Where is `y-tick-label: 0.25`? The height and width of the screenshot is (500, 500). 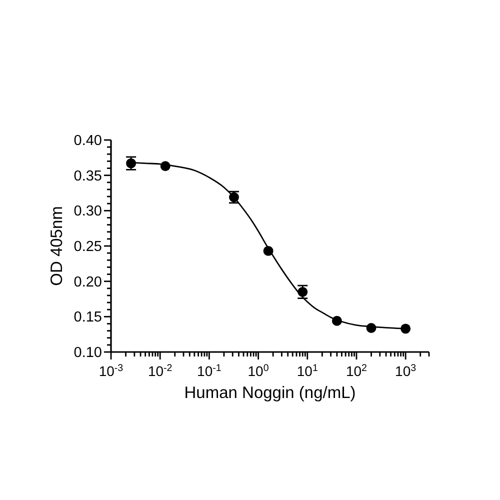
y-tick-label: 0.25 is located at coordinates (88, 247).